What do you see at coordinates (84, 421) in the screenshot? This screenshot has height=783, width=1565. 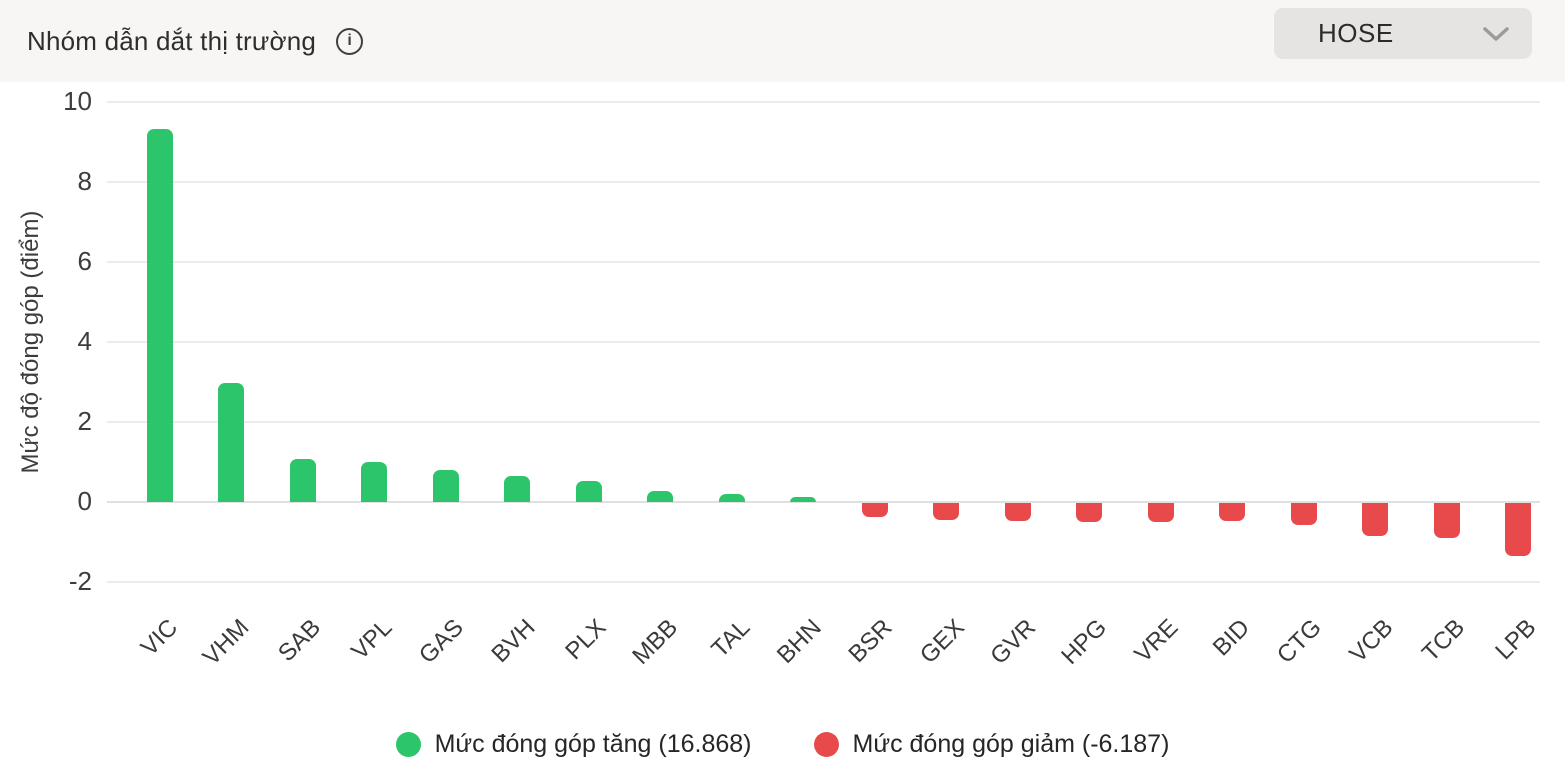 I see `y-tick-label-2: 2` at bounding box center [84, 421].